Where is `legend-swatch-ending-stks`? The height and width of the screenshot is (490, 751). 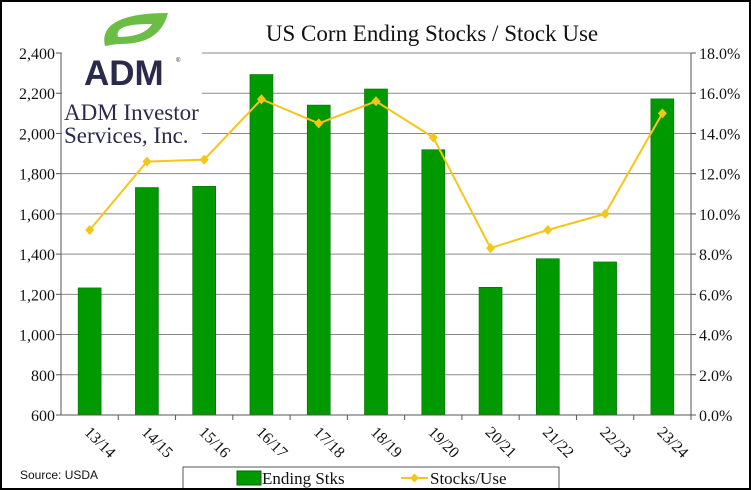 legend-swatch-ending-stks is located at coordinates (249, 478).